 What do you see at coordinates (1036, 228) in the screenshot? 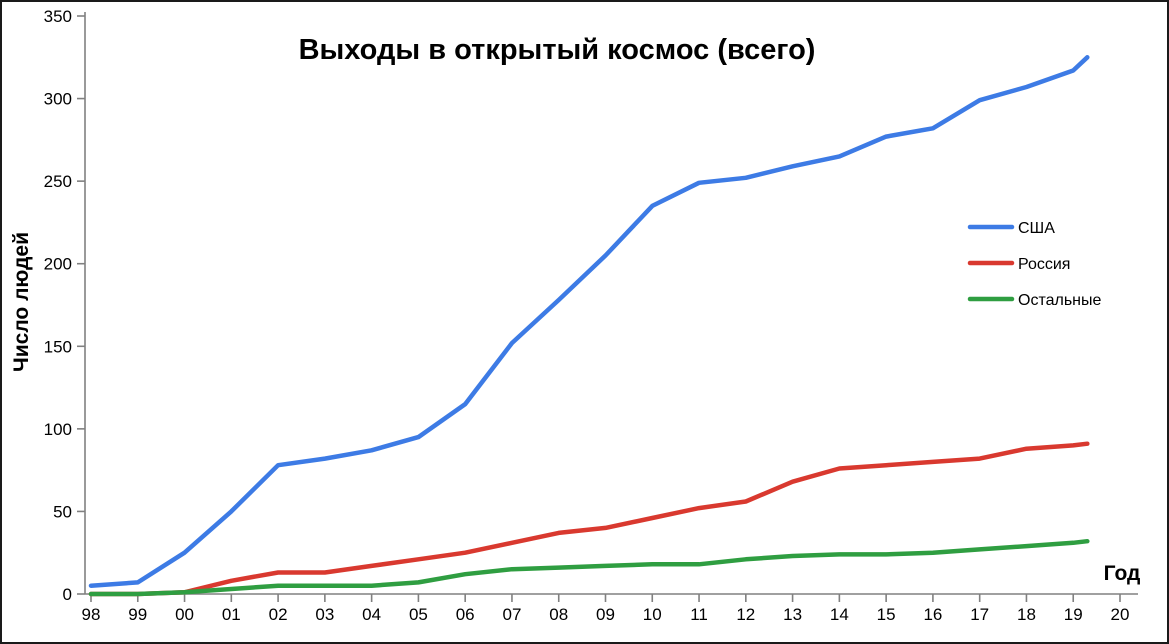
I see `legend-label-usa: США` at bounding box center [1036, 228].